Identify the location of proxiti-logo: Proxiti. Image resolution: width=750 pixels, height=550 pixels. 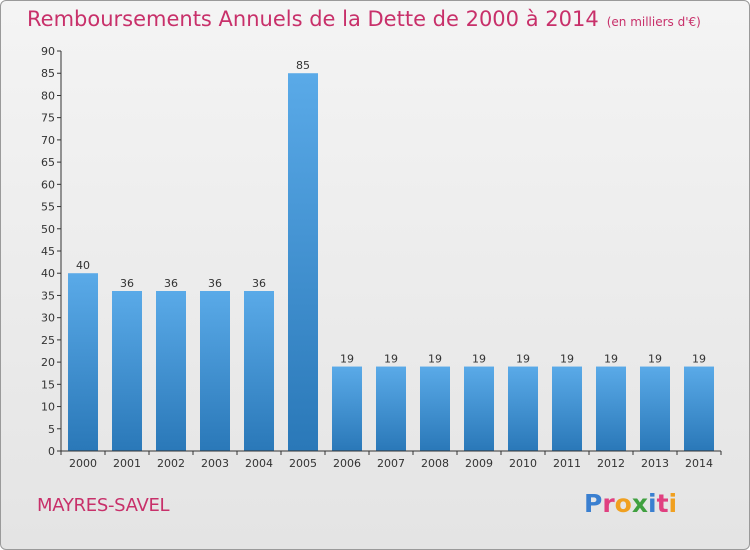
(630, 503).